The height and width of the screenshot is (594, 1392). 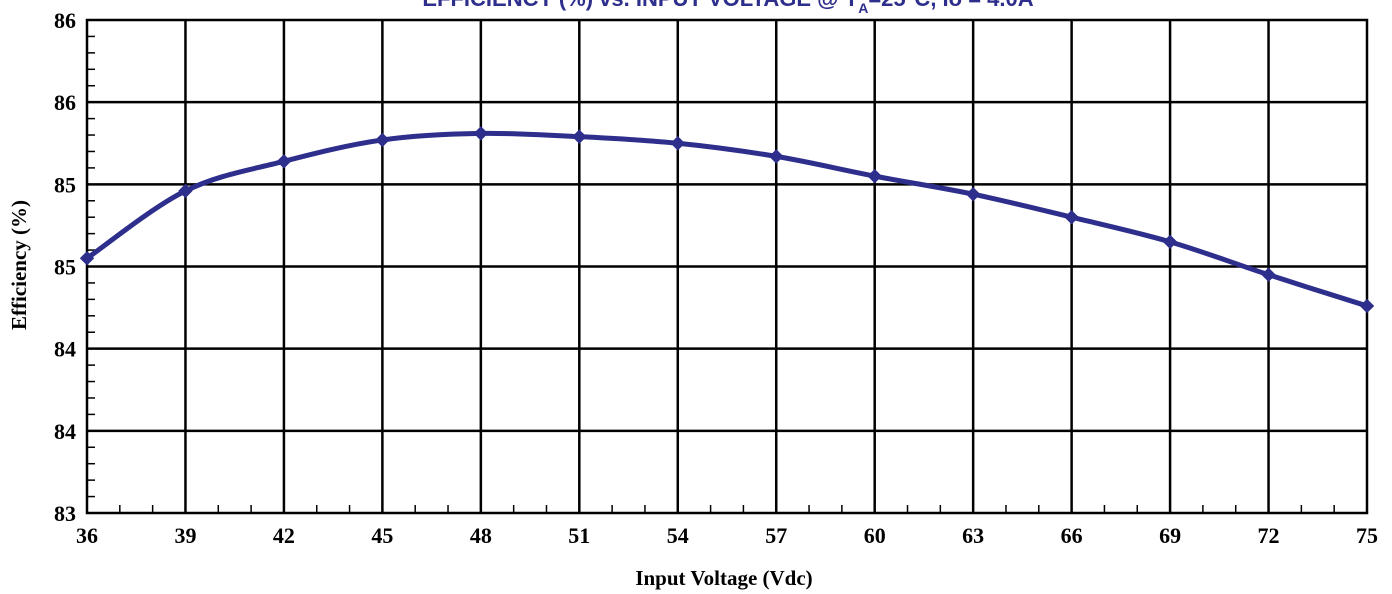 What do you see at coordinates (19, 265) in the screenshot?
I see `y-axis-title: Efficiency (%)` at bounding box center [19, 265].